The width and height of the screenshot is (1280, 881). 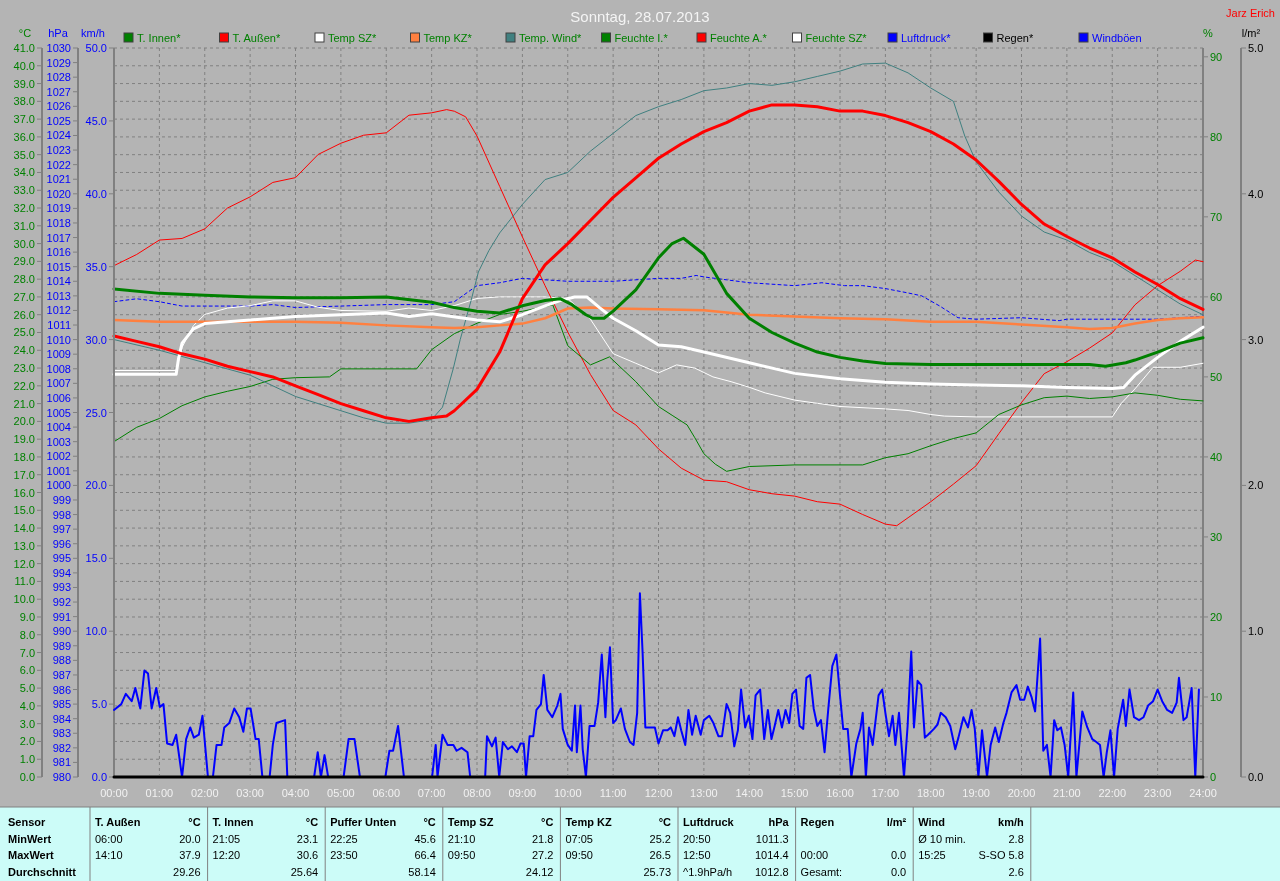 What do you see at coordinates (771, 872) in the screenshot?
I see `text: 1012.8` at bounding box center [771, 872].